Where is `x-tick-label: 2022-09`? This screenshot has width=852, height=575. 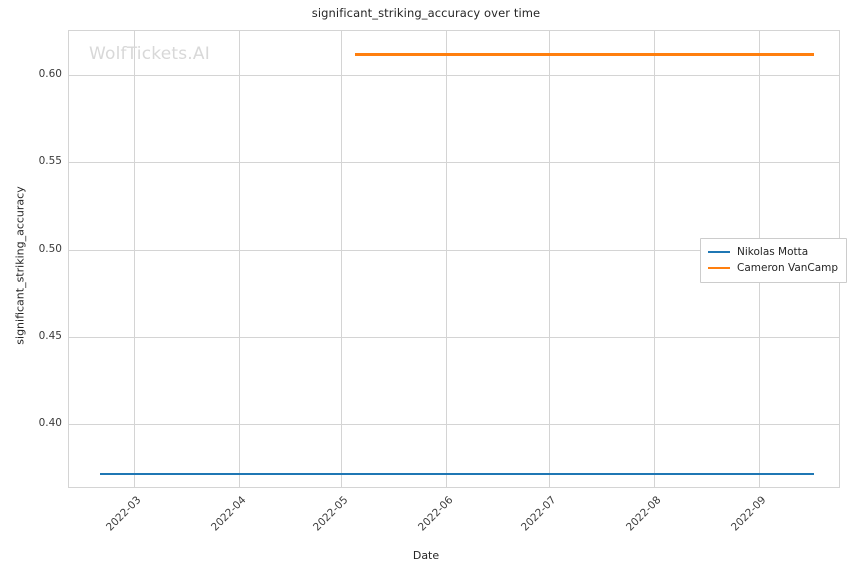 x-tick-label: 2022-09 is located at coordinates (749, 514).